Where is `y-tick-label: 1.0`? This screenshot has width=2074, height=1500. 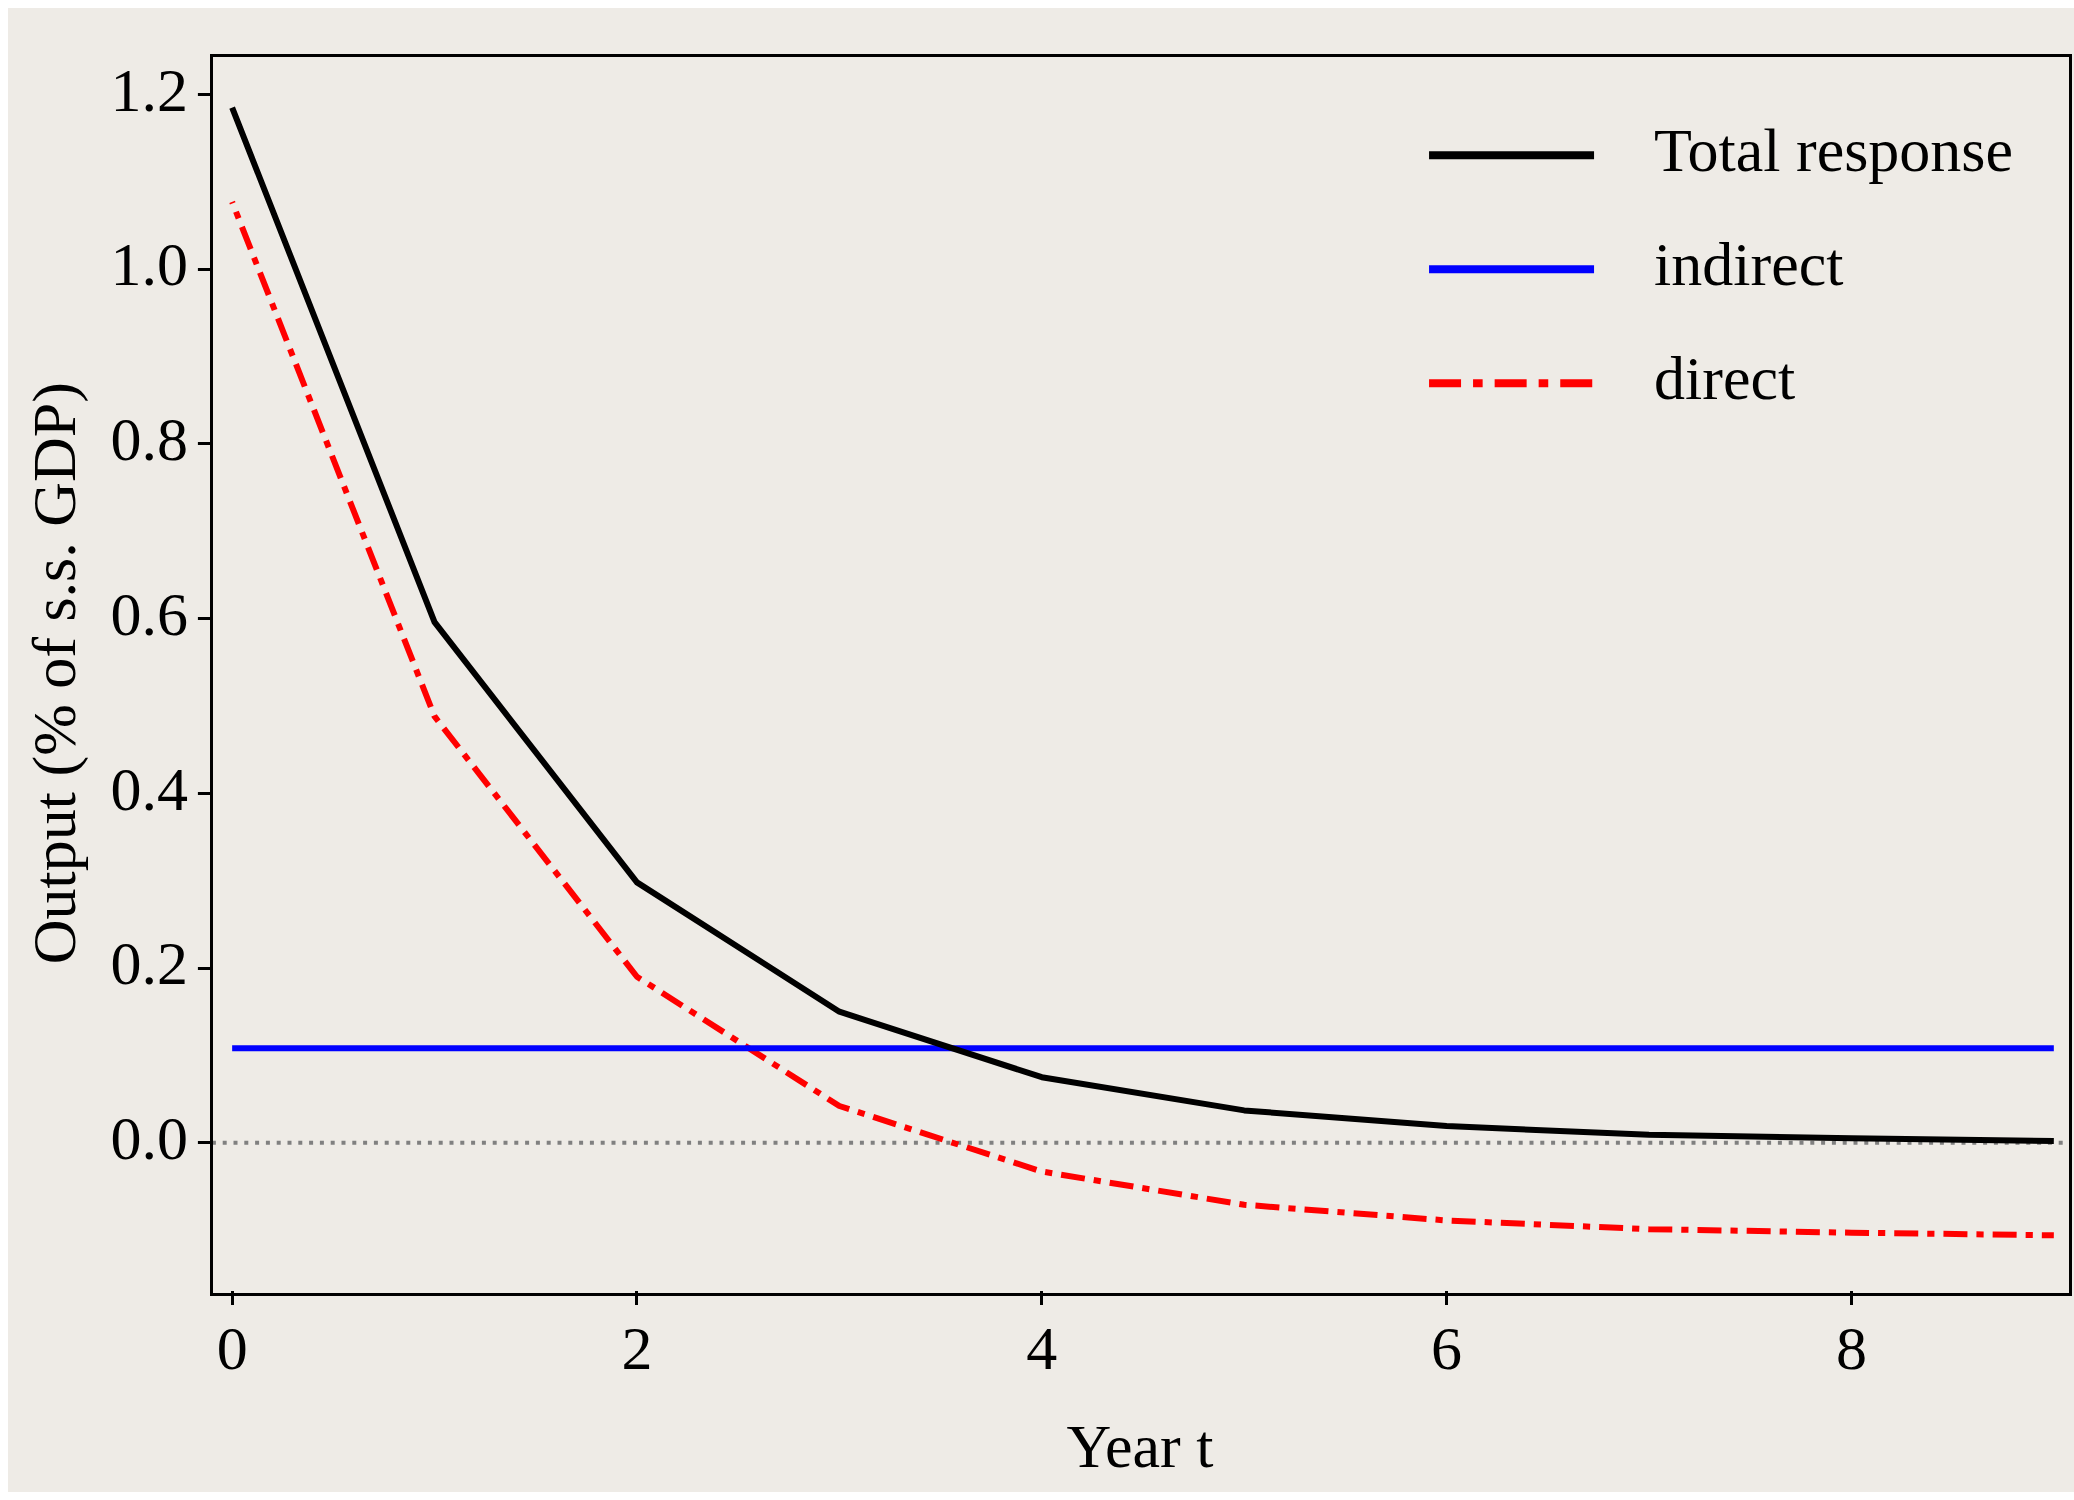
y-tick-label: 1.0 is located at coordinates (149, 264).